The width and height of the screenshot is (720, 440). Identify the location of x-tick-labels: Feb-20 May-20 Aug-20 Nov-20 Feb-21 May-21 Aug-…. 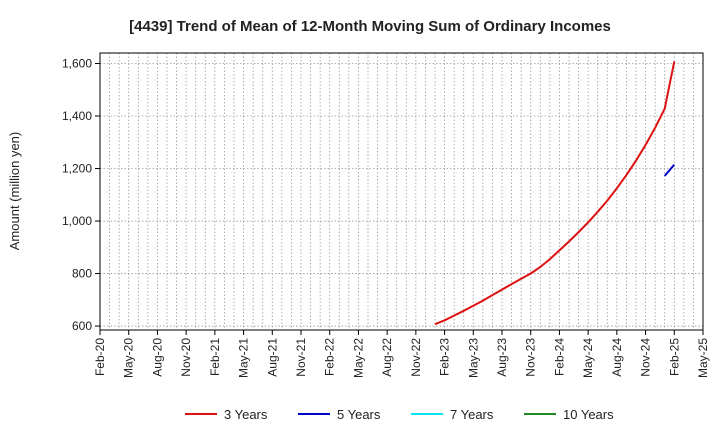
(401, 354).